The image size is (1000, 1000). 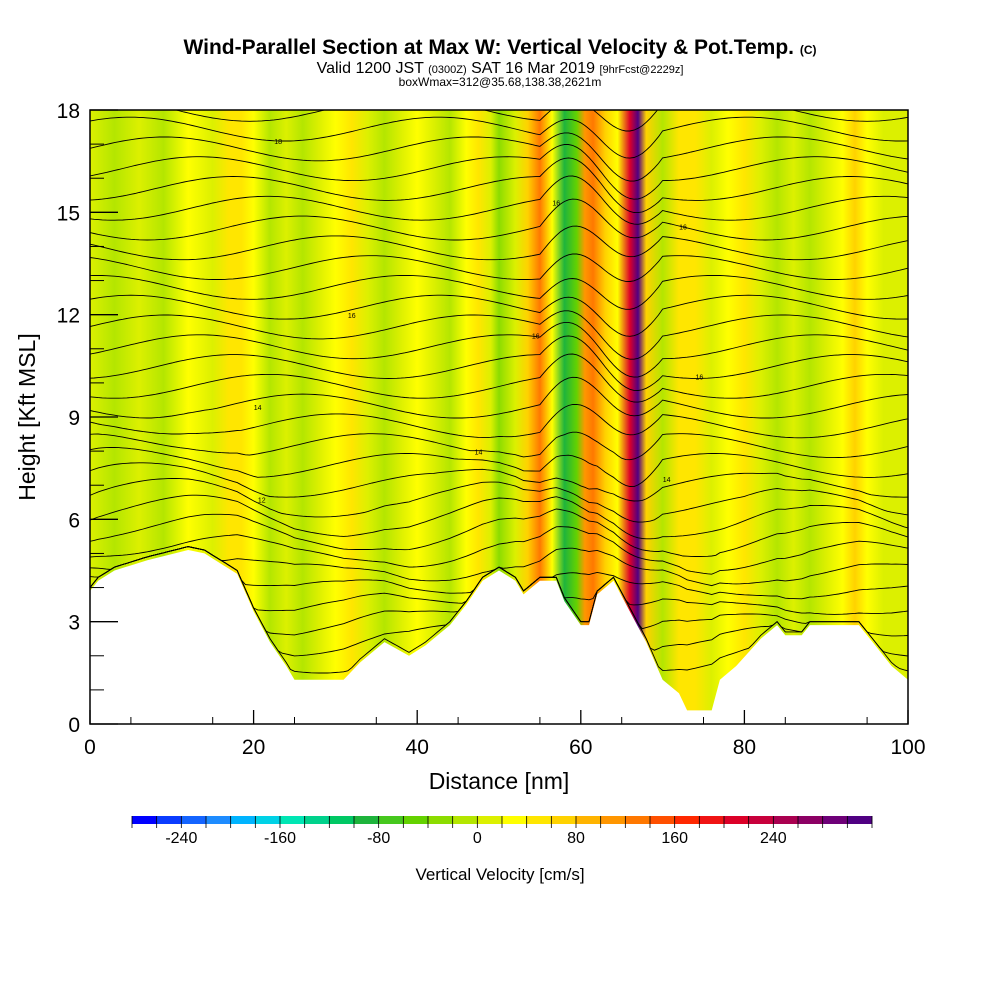 What do you see at coordinates (68, 111) in the screenshot?
I see `y-tick-label: 18` at bounding box center [68, 111].